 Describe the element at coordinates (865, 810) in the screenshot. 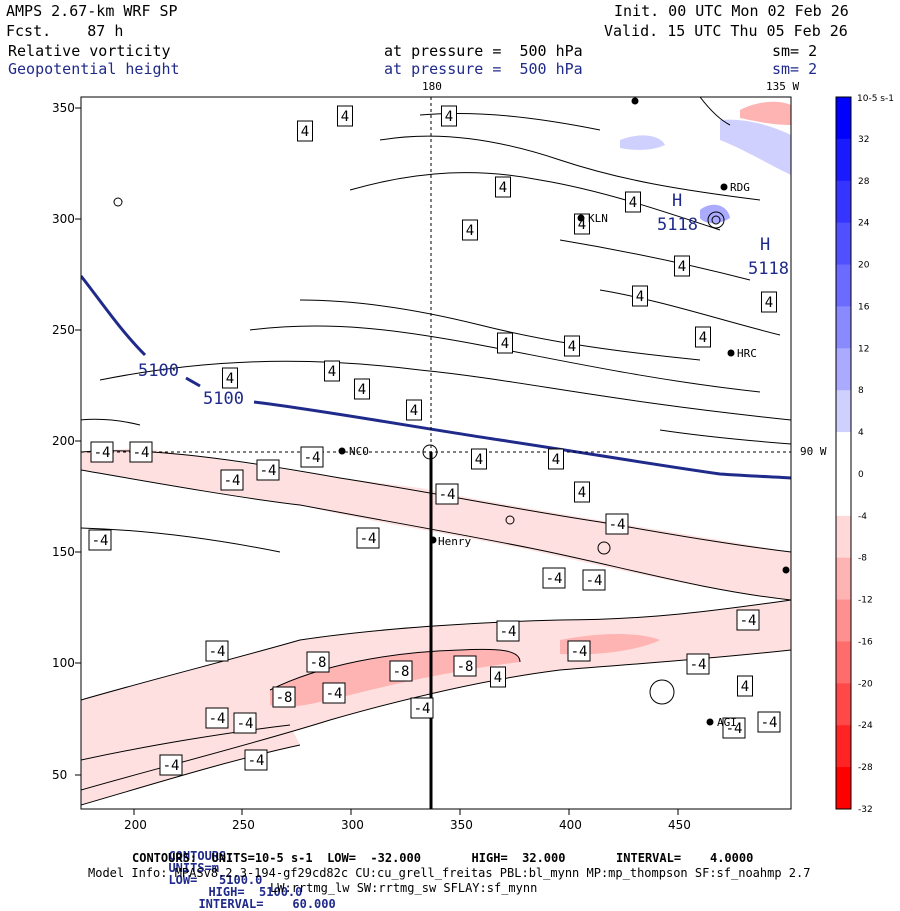

I see `colorbar-tick-label: -32` at that location.